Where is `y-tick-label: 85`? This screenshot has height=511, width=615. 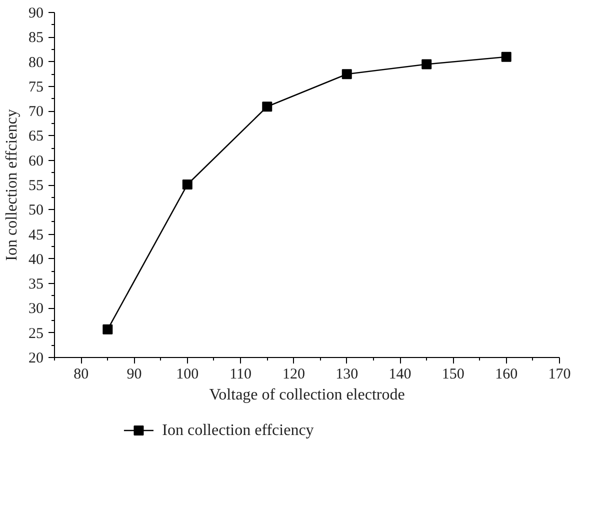 y-tick-label: 85 is located at coordinates (36, 38).